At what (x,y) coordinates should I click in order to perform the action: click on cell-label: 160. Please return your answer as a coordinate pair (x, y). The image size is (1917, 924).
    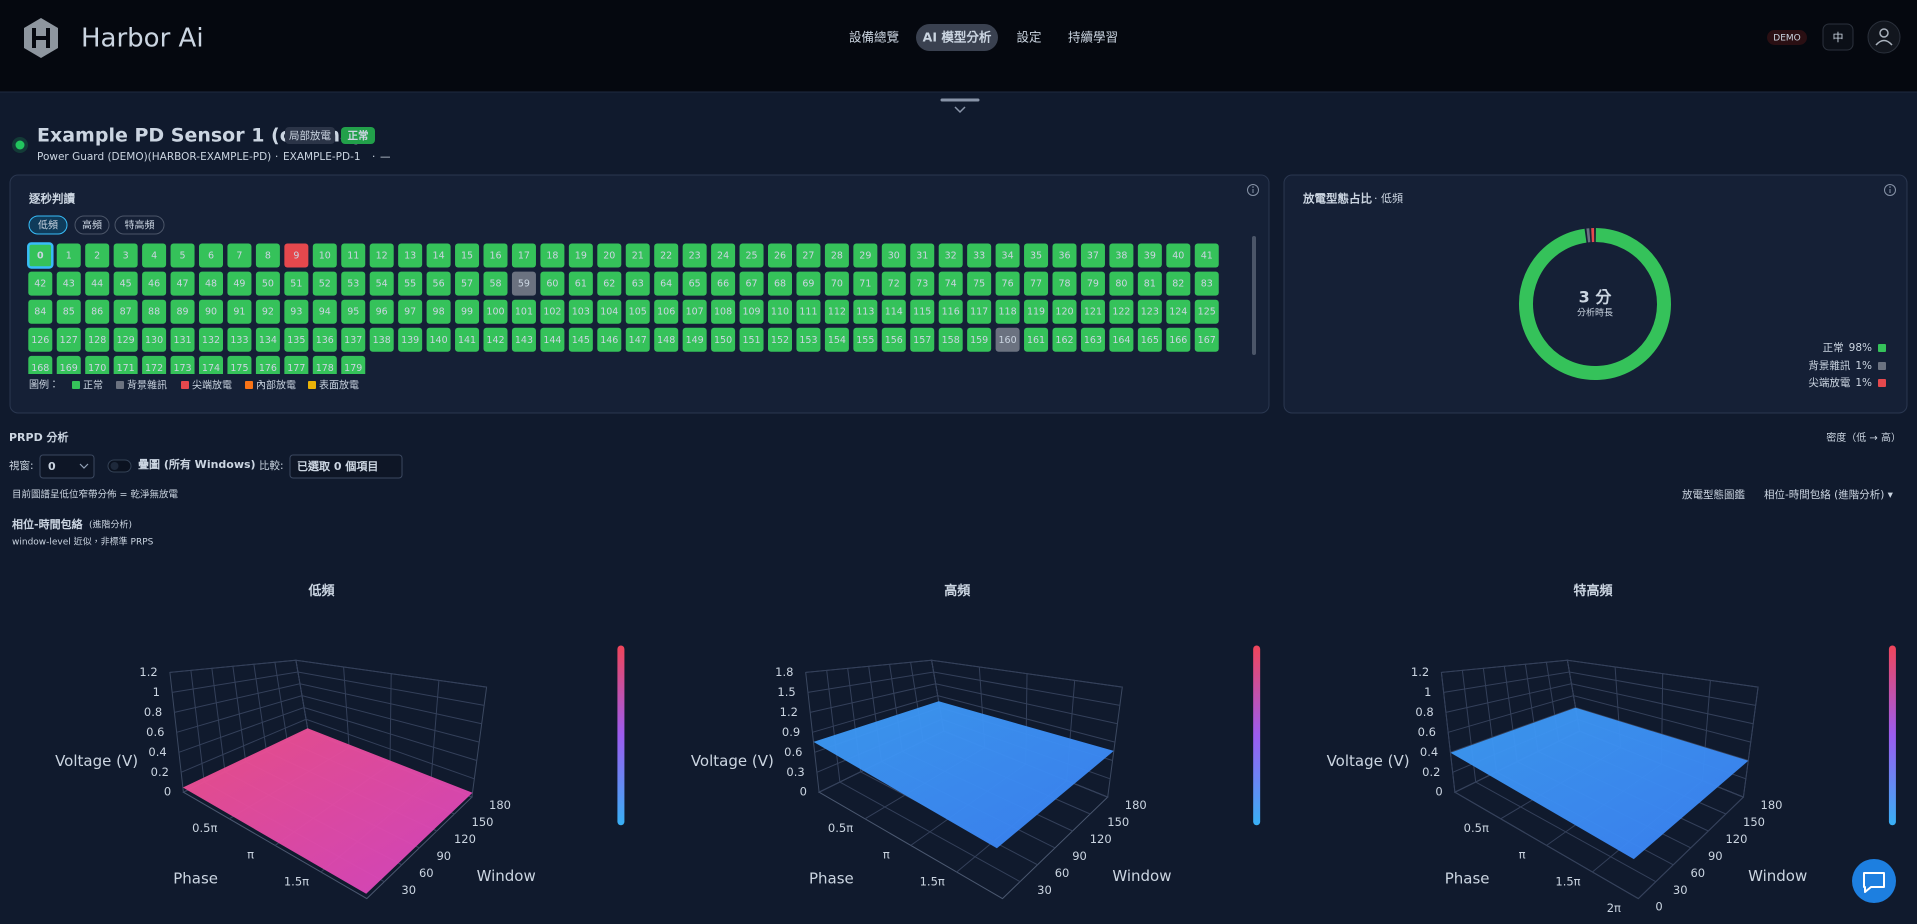
    Looking at the image, I should click on (1008, 340).